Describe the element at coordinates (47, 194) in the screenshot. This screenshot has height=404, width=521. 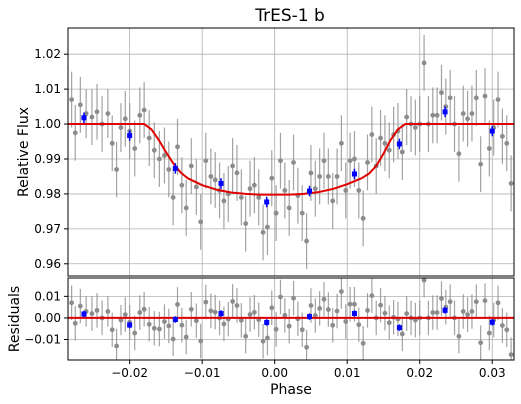
I see `flux-y-tick-label: 0.98` at that location.